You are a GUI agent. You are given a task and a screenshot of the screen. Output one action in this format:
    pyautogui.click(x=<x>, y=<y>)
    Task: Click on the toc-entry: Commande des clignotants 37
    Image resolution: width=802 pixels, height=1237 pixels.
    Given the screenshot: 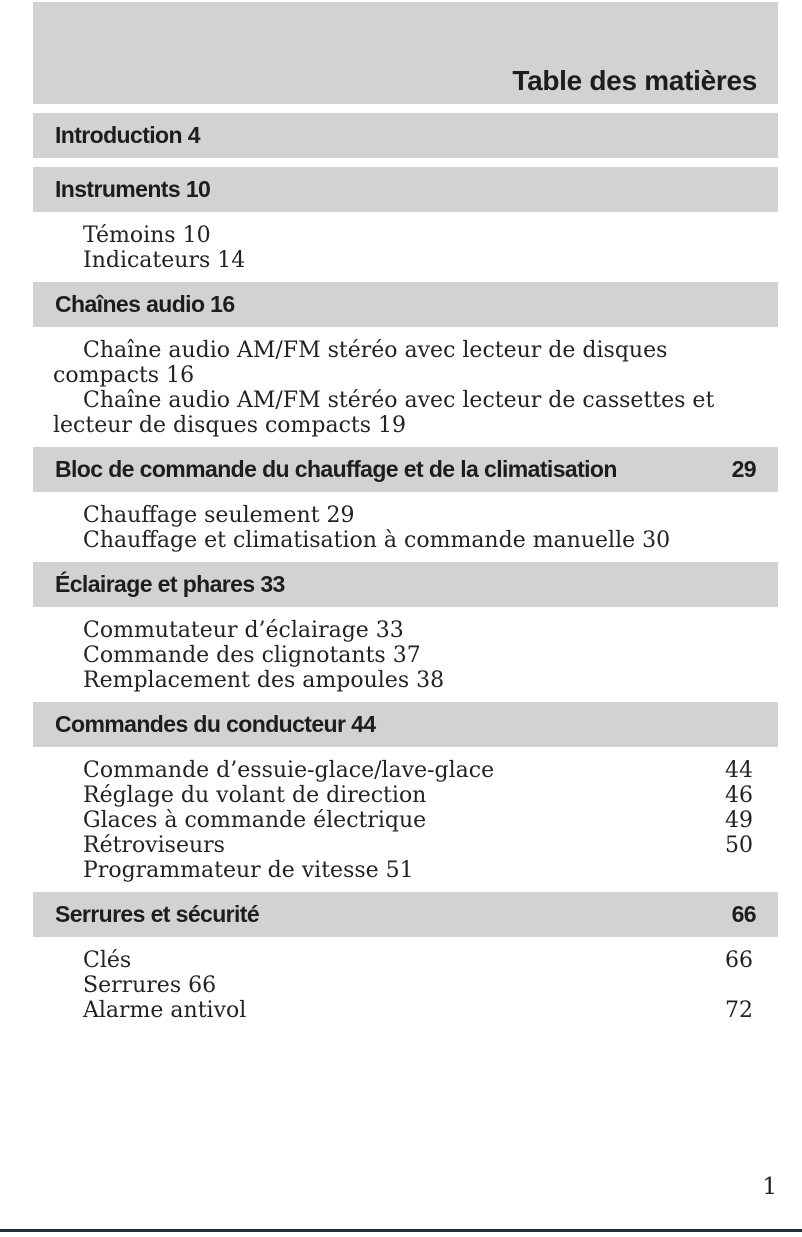 What is the action you would take?
    pyautogui.click(x=405, y=655)
    